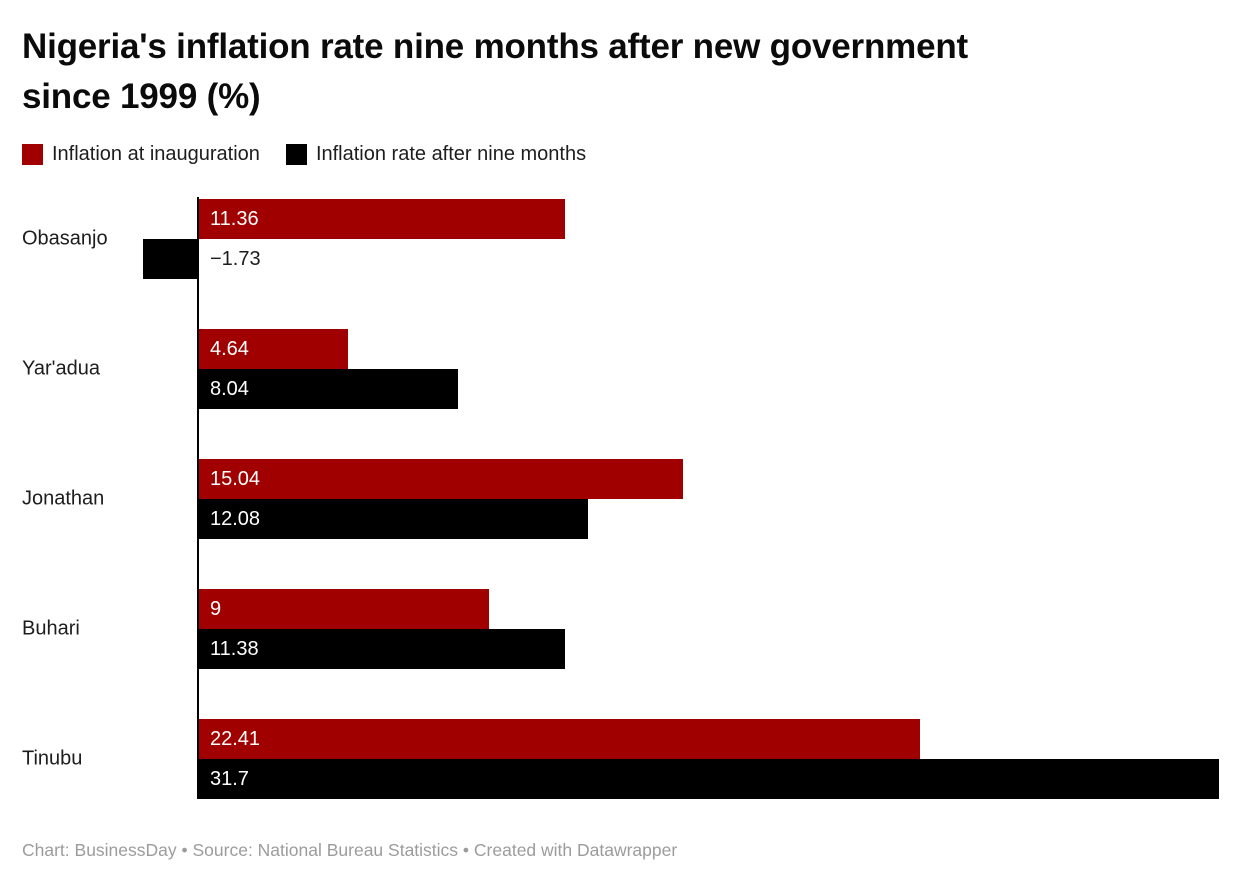 Image resolution: width=1240 pixels, height=886 pixels. Describe the element at coordinates (382, 649) in the screenshot. I see `bar-nine-months: 11.38` at that location.